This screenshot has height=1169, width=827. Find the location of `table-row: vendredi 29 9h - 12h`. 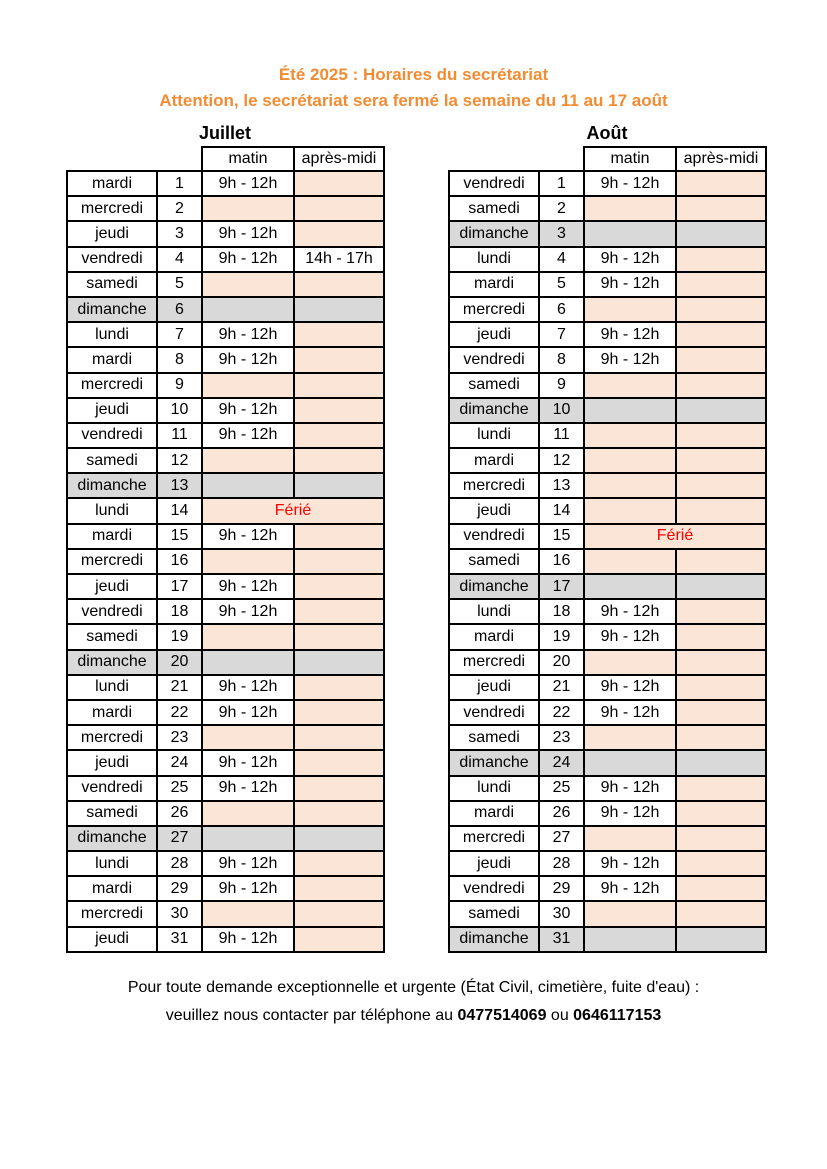

table-row: vendredi 29 9h - 12h is located at coordinates (607, 889).